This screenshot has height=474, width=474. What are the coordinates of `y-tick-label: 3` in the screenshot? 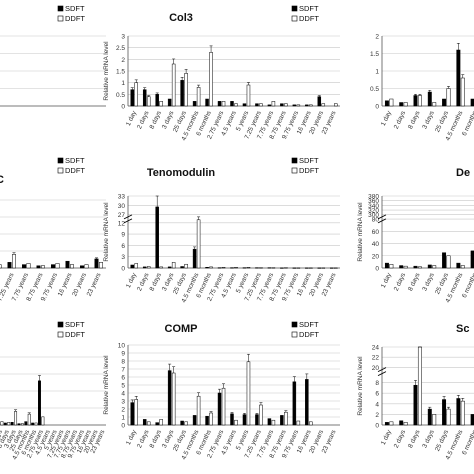 It's located at (123, 37).